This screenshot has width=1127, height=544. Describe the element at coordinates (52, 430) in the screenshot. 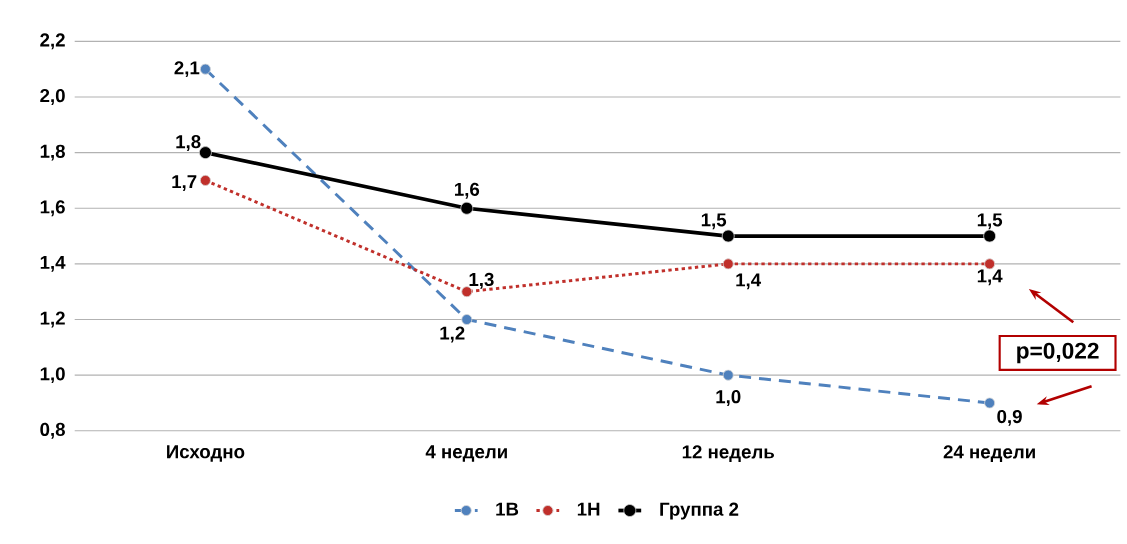

I see `y-tick-label: 0,8` at that location.